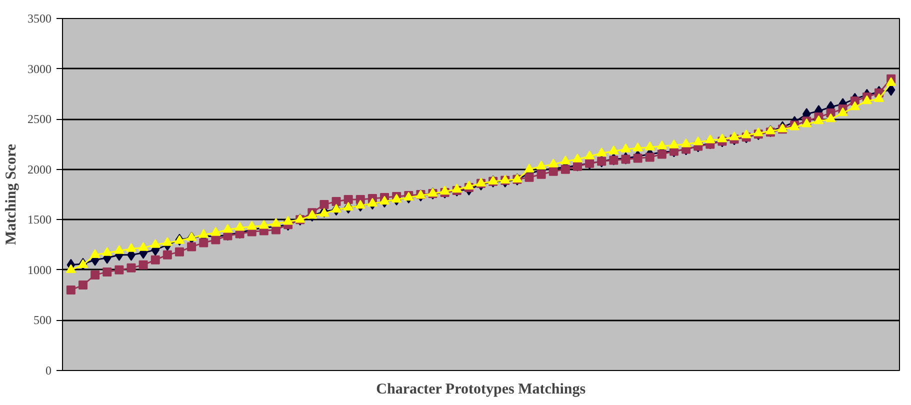 This screenshot has width=911, height=405. What do you see at coordinates (481, 390) in the screenshot?
I see `x-axis-title: Character Prototypes Matchings` at bounding box center [481, 390].